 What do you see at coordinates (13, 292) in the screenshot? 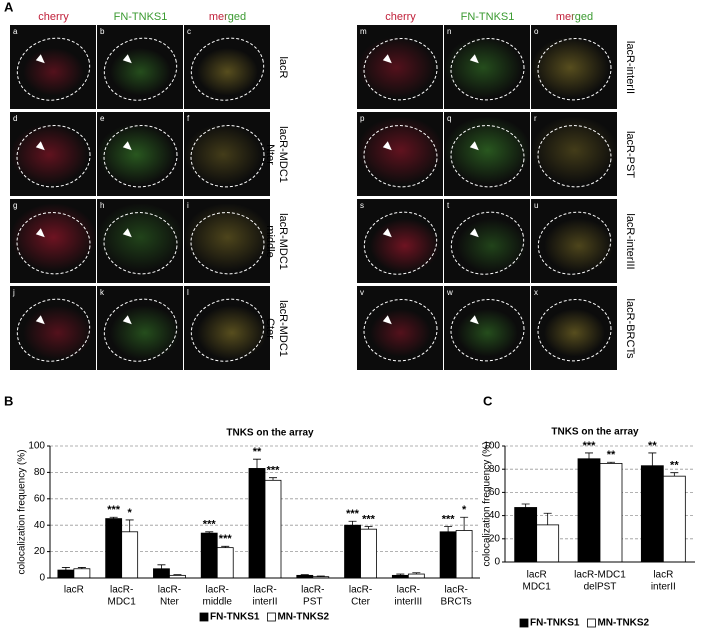
I see `panel-letter: j` at bounding box center [13, 292].